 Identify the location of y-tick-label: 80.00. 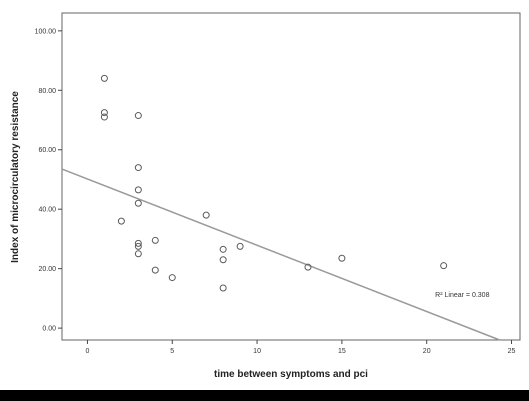
(47, 91).